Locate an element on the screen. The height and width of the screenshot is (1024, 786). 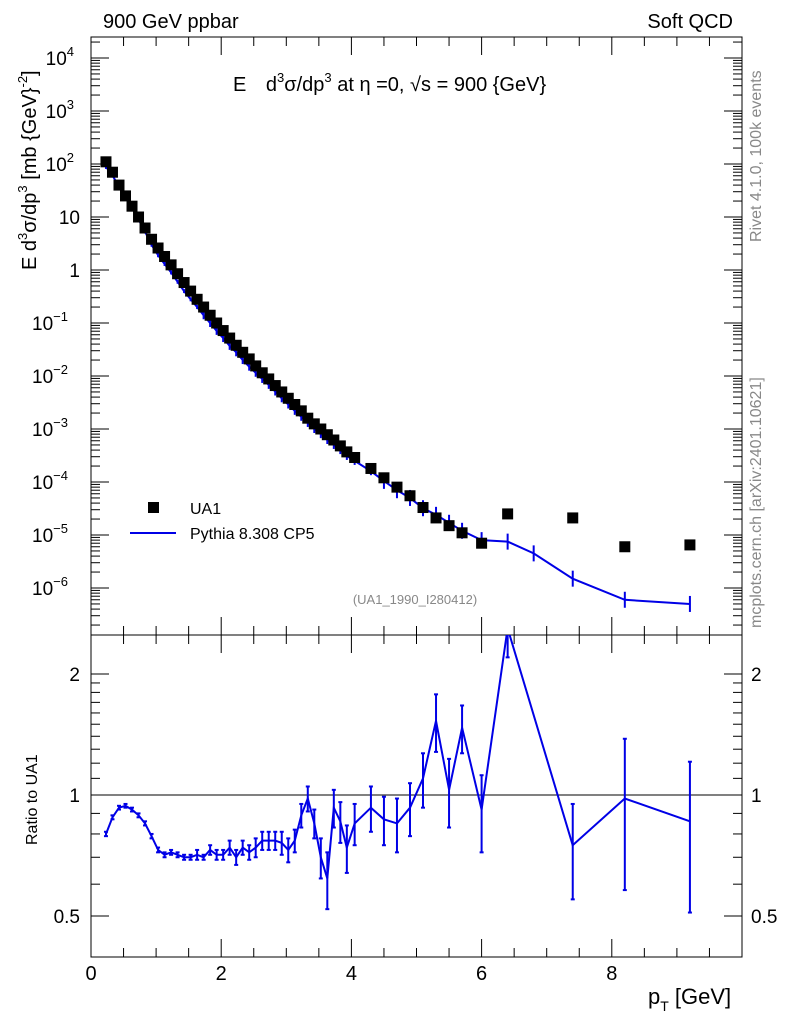
main-y-tick-label: 10³ is located at coordinates (60, 110).